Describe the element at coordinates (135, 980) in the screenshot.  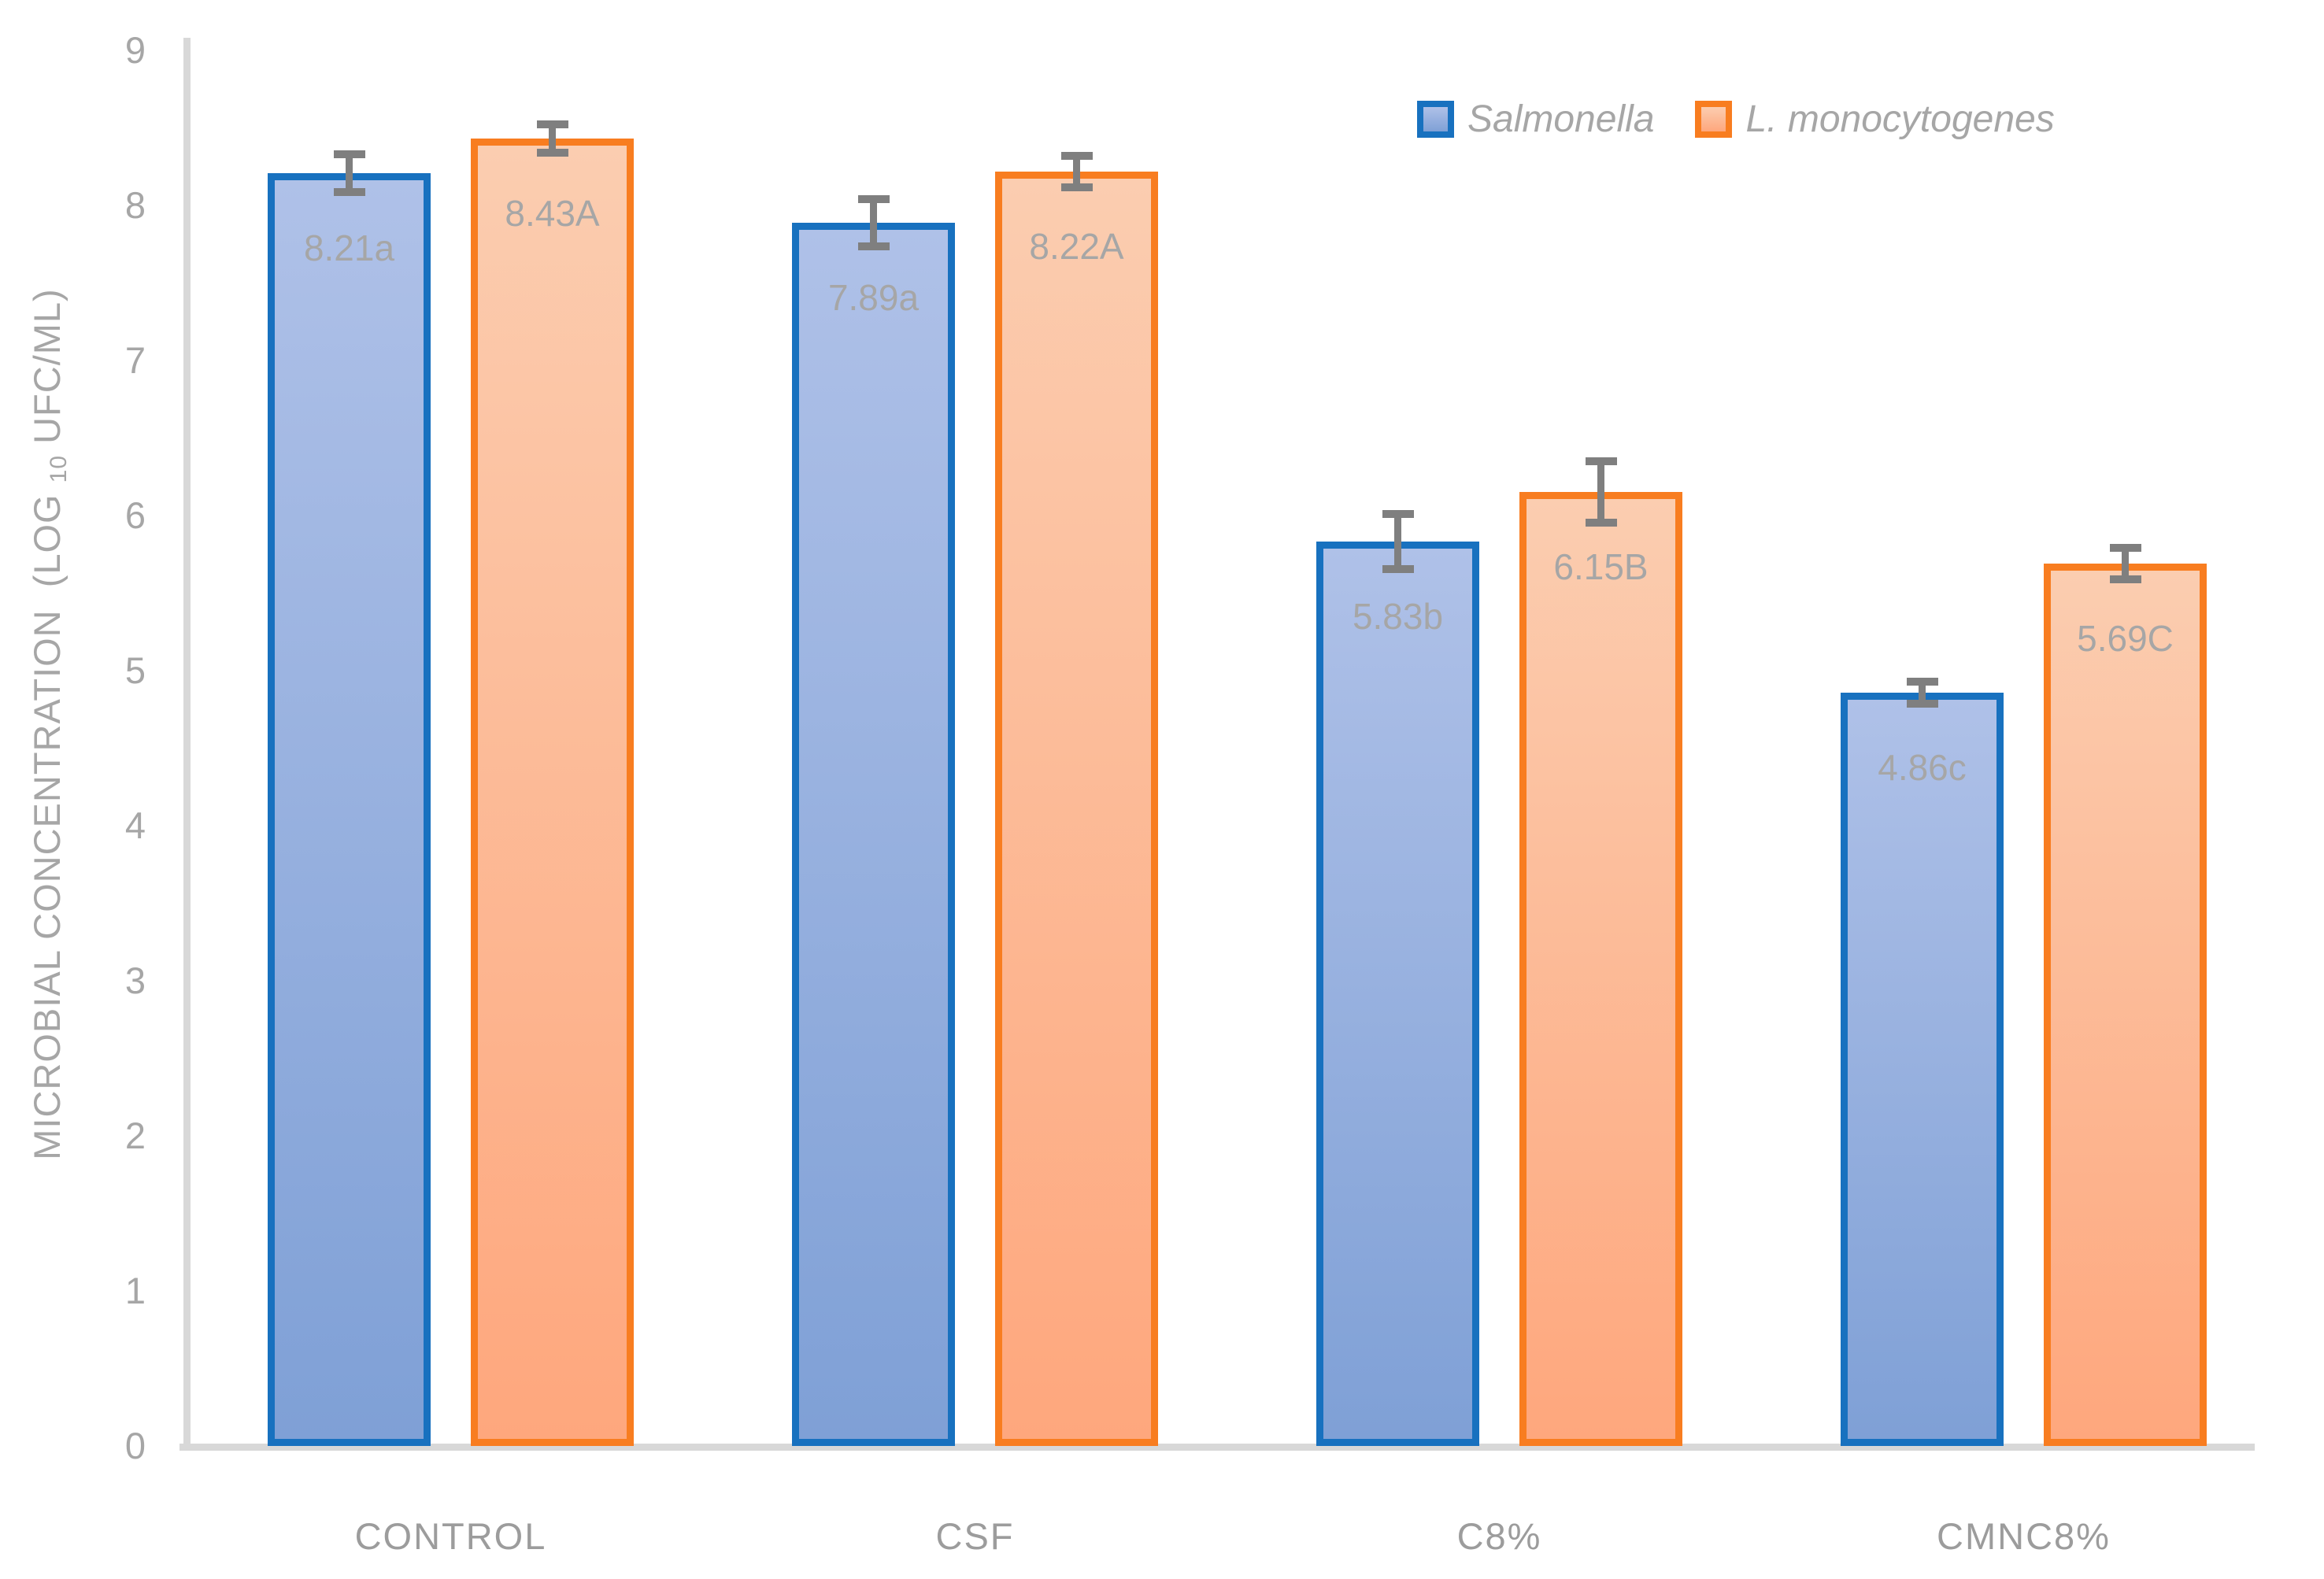
I see `y-axis-tick-label: 3` at that location.